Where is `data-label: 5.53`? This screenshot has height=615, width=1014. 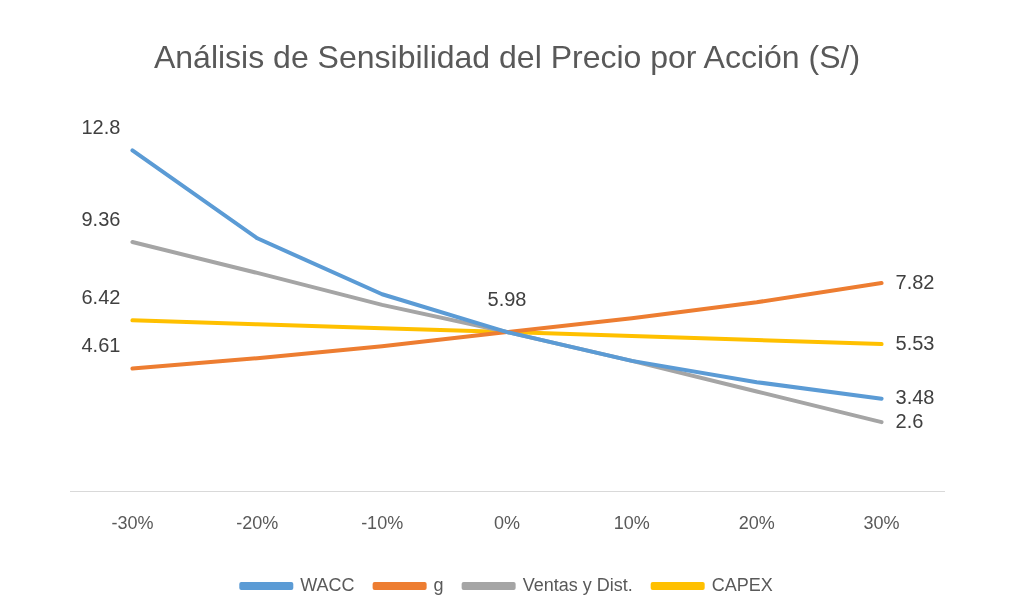 data-label: 5.53 is located at coordinates (915, 342).